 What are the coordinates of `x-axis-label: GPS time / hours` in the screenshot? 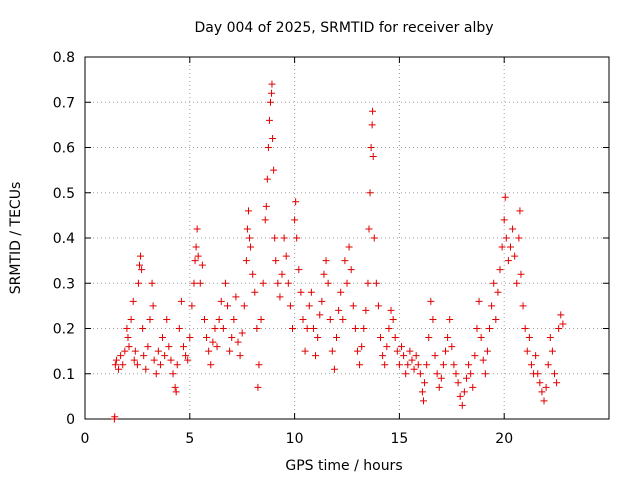 It's located at (343, 466).